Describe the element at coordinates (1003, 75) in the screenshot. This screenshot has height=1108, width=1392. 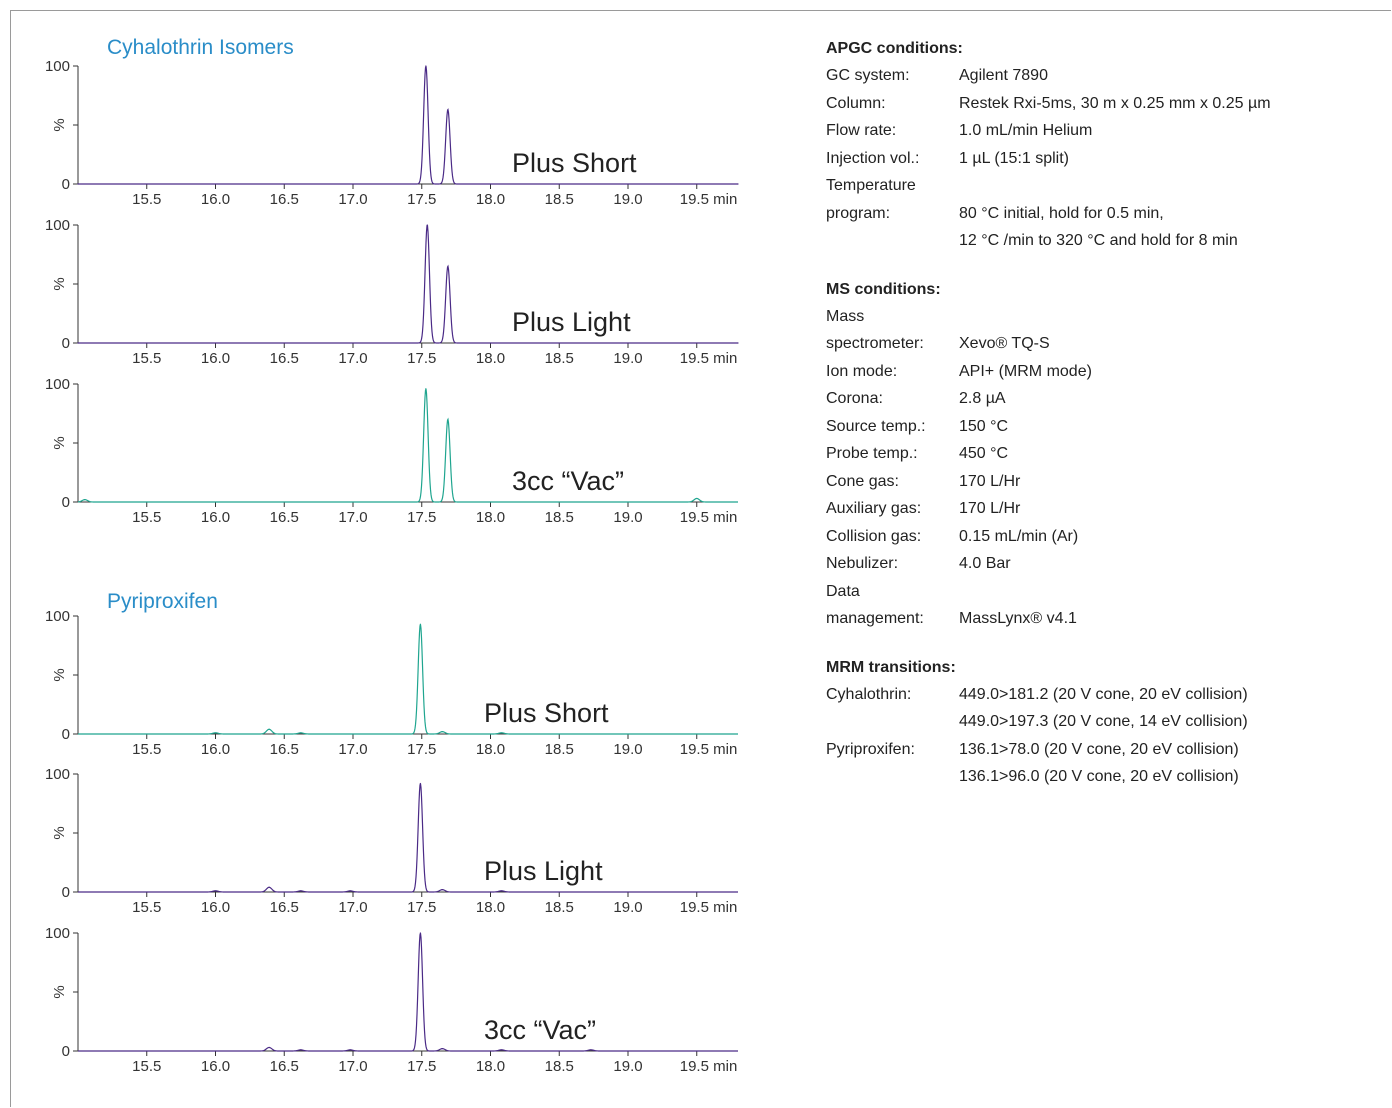
I see `condition-value: Agilent 7890` at that location.